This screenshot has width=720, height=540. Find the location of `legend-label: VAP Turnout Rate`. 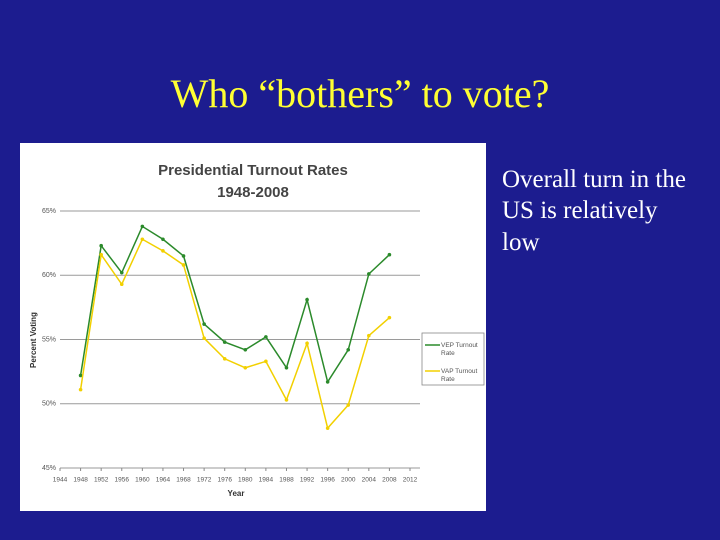

legend-label: VAP Turnout Rate is located at coordinates (459, 375).